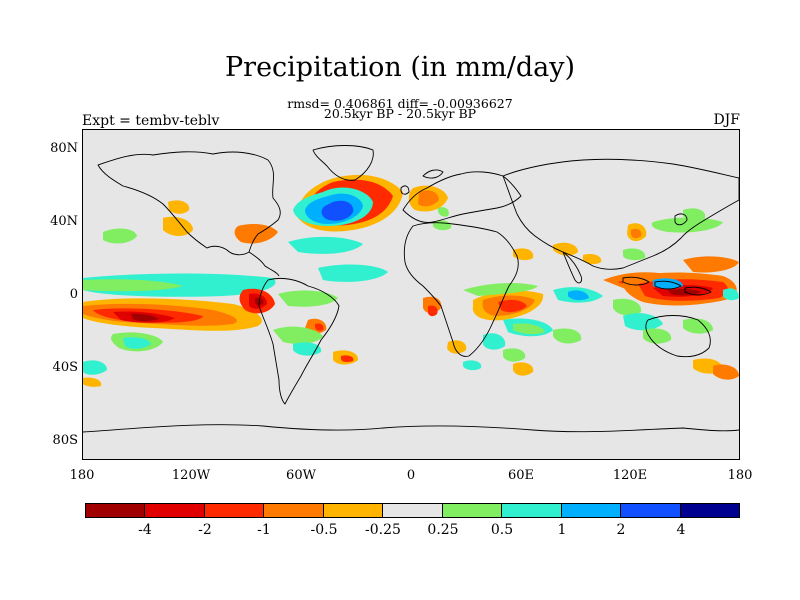 This screenshot has width=800, height=600. What do you see at coordinates (726, 120) in the screenshot?
I see `season-label: DJF` at bounding box center [726, 120].